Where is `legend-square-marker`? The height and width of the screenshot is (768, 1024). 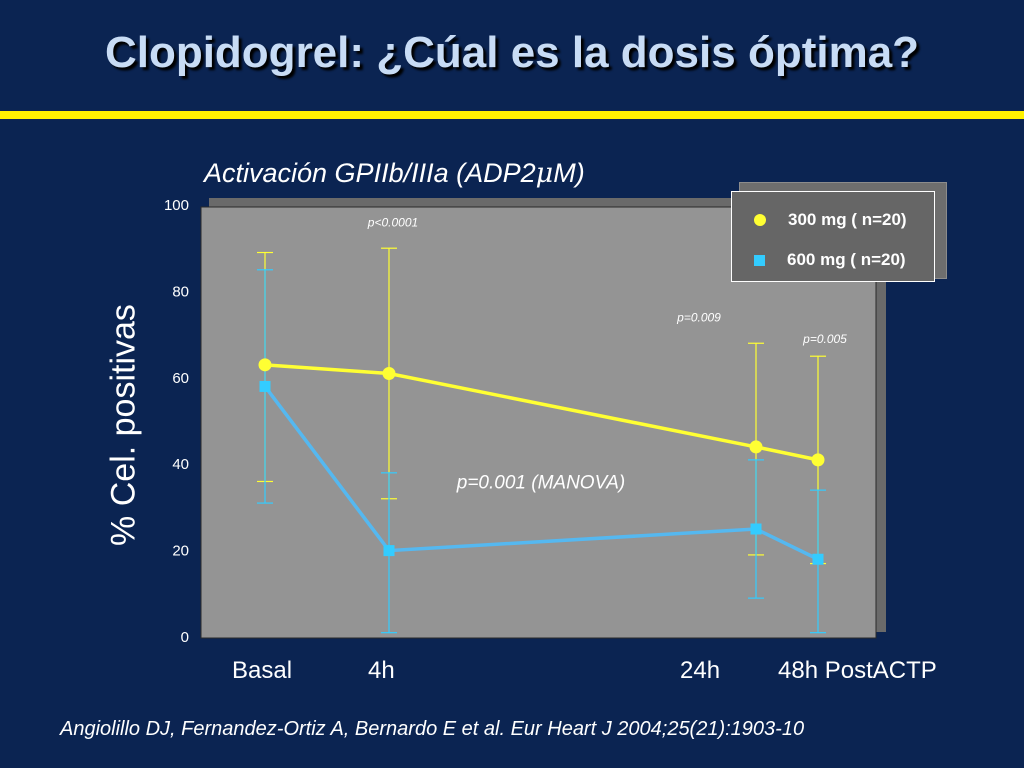 legend-square-marker is located at coordinates (759, 260).